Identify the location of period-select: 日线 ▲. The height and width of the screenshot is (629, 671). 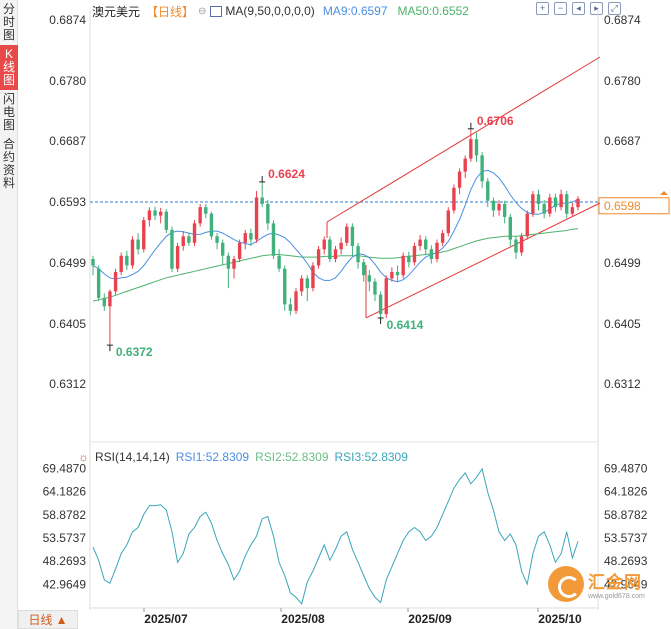
(48, 619).